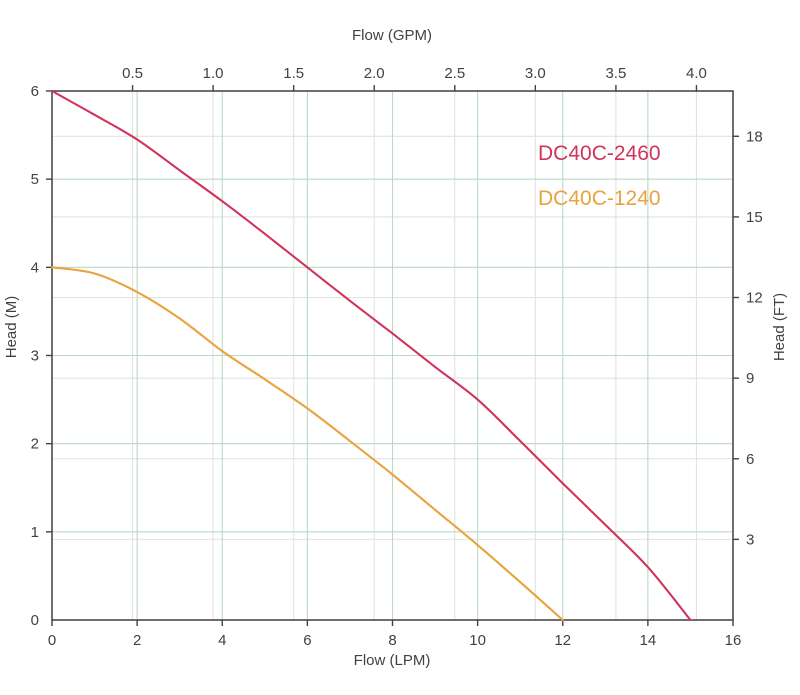 The height and width of the screenshot is (695, 800). I want to click on ytick-label-right: 9, so click(750, 378).